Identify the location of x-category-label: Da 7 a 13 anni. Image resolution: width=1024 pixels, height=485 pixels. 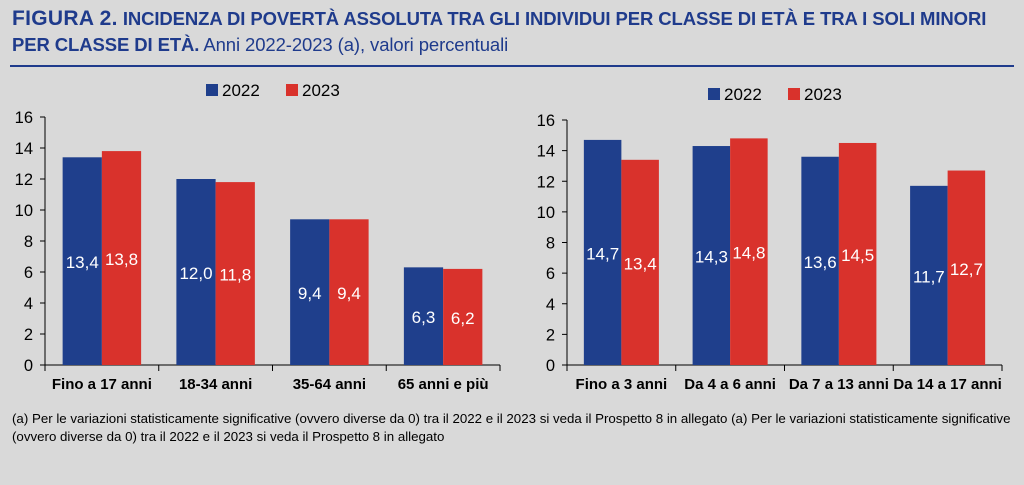
(839, 384).